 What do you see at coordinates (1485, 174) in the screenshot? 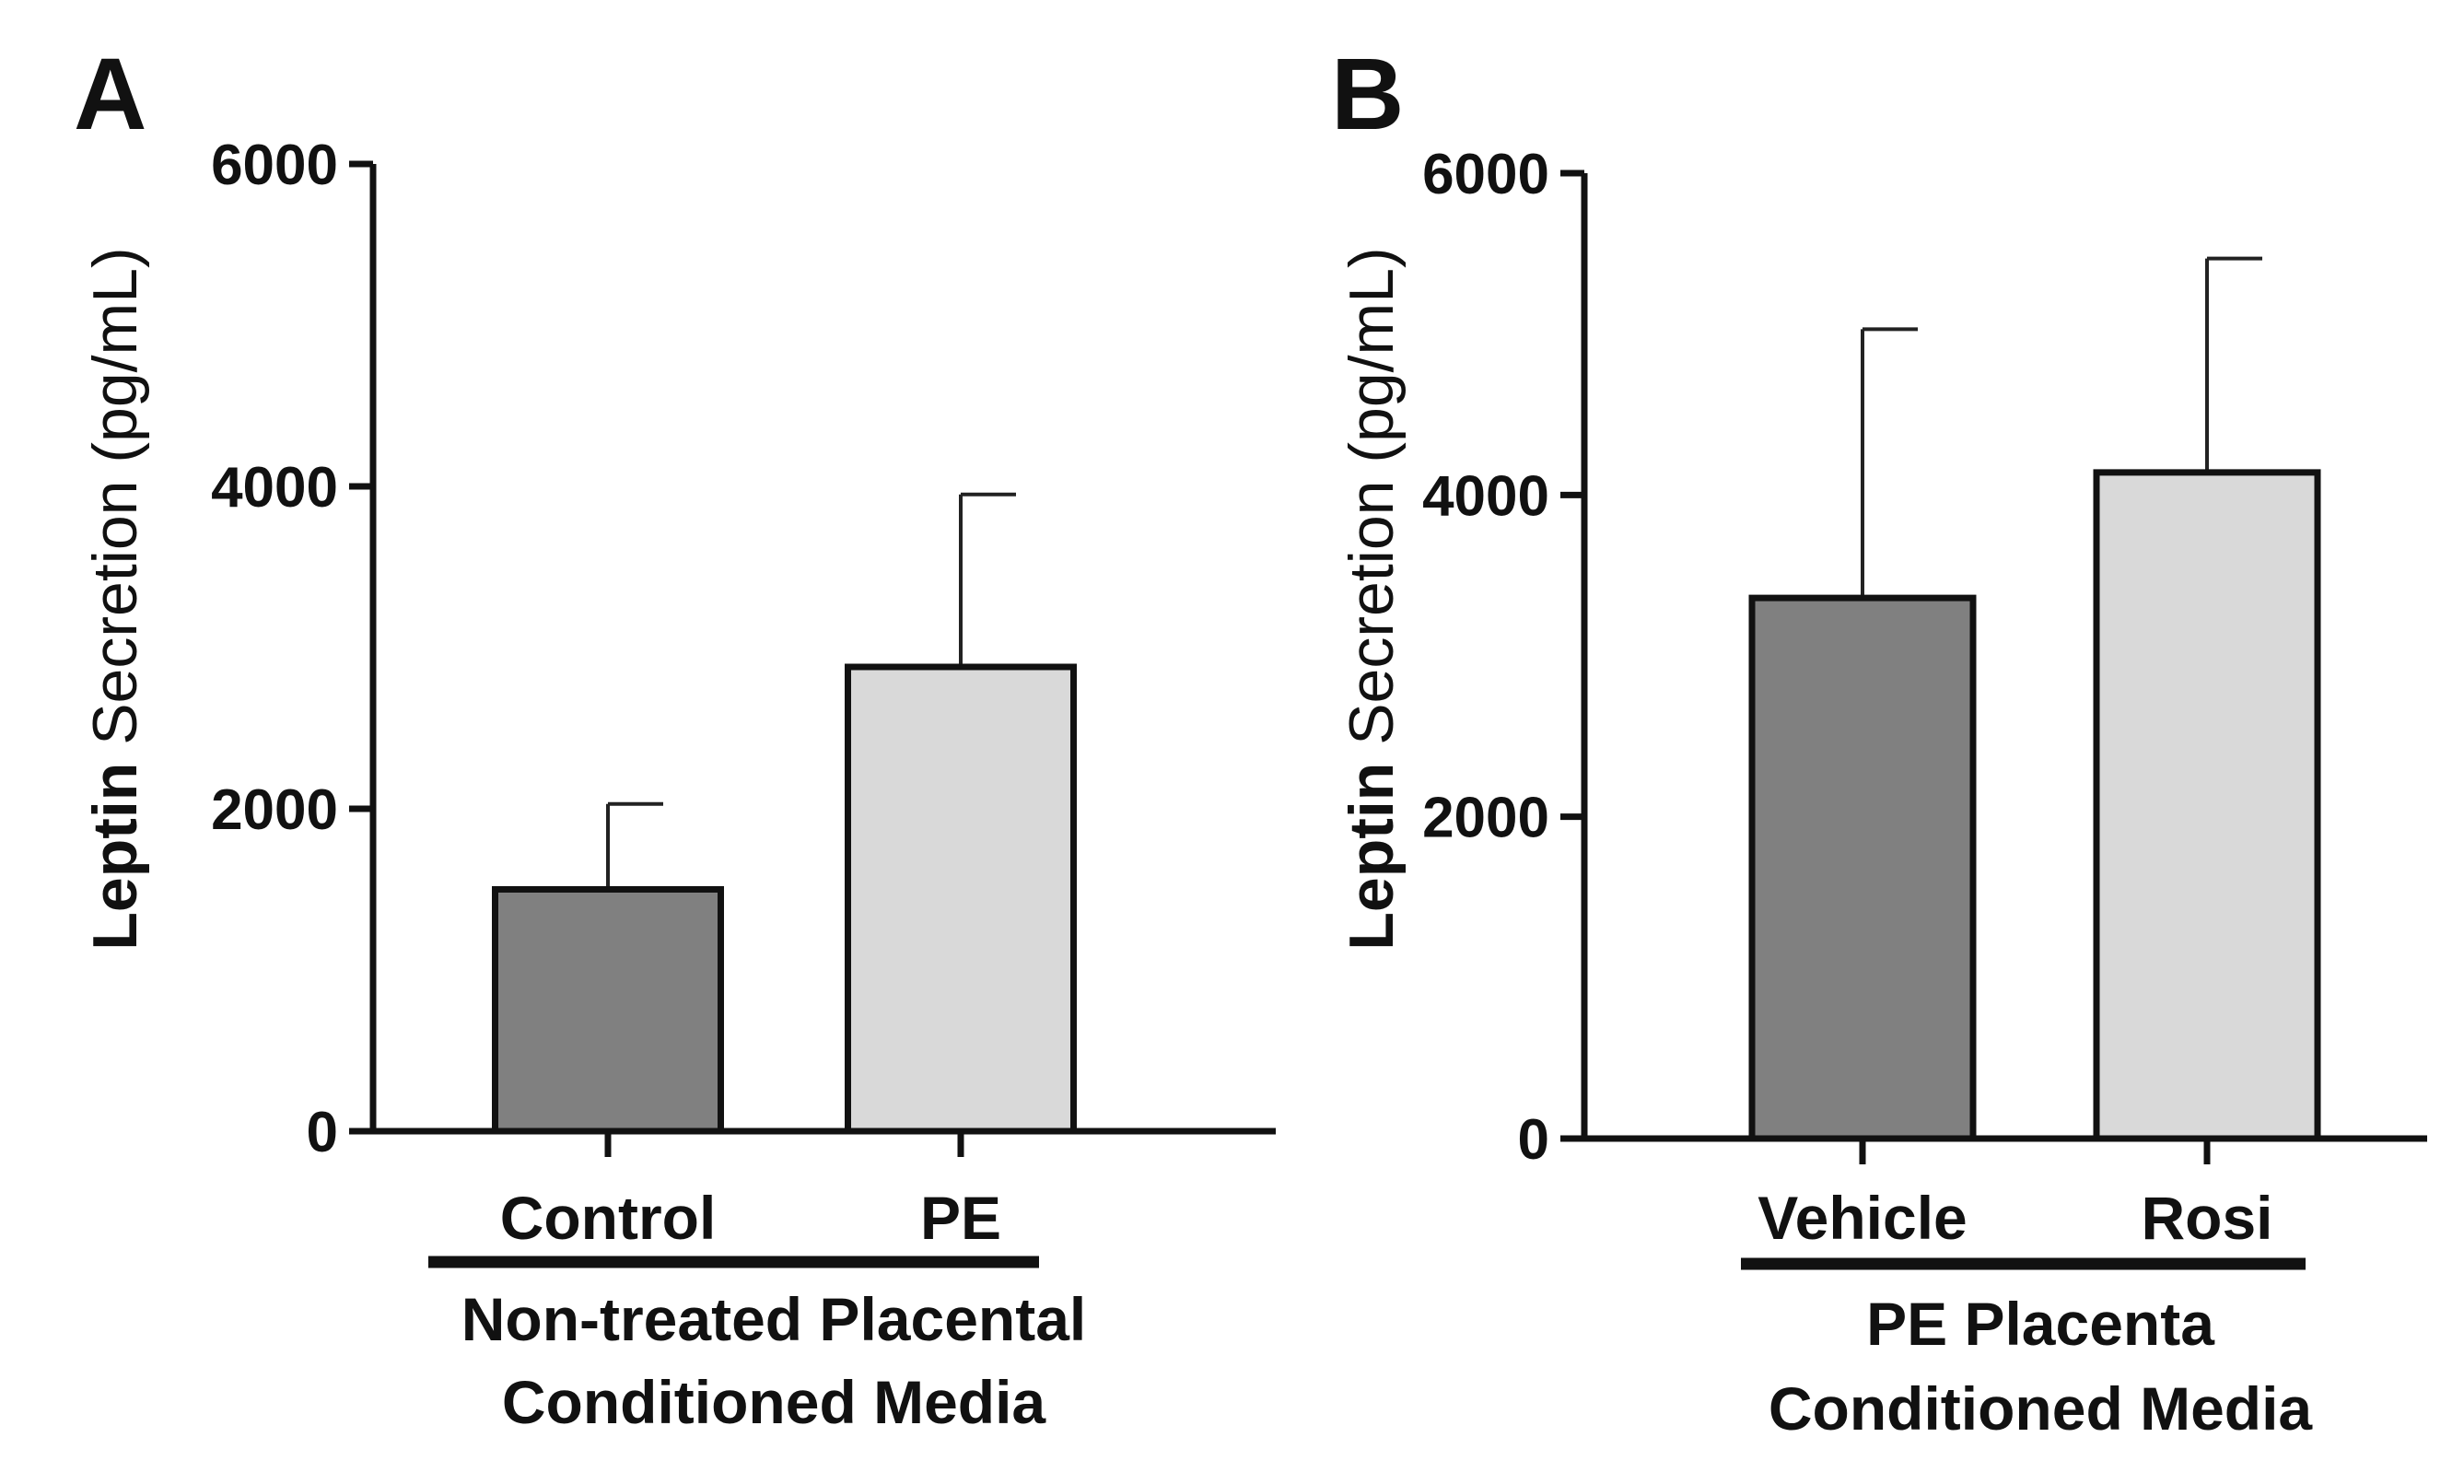
I see `panel-b-y-tick-label: 6000` at bounding box center [1485, 174].